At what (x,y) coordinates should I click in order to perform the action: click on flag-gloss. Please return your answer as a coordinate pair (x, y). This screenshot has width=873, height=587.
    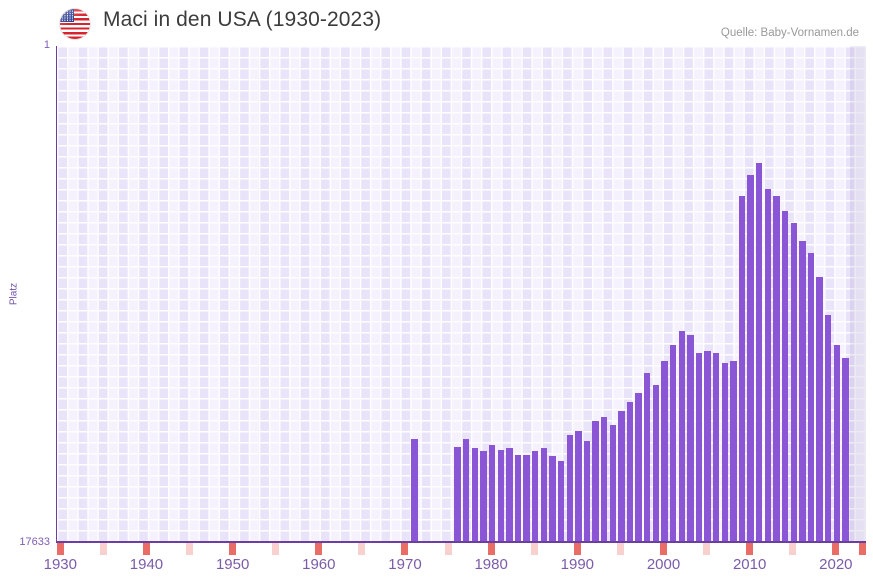
    Looking at the image, I should click on (75, 24).